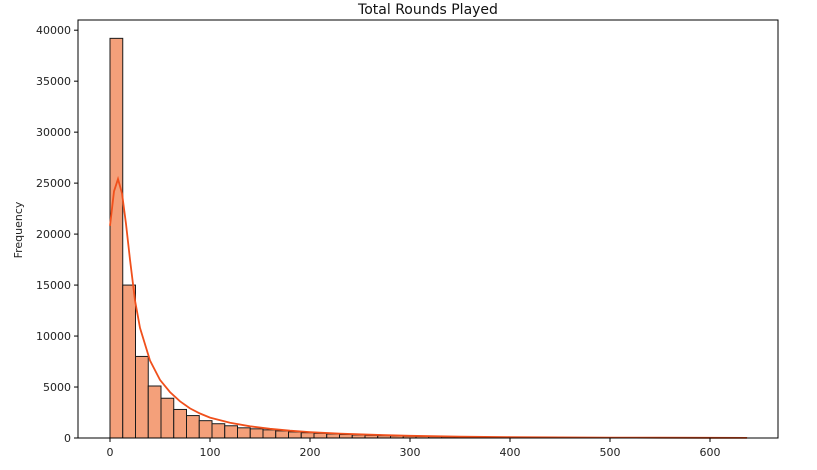 Image resolution: width=817 pixels, height=470 pixels. I want to click on y-tick-label: 35000, so click(53, 81).